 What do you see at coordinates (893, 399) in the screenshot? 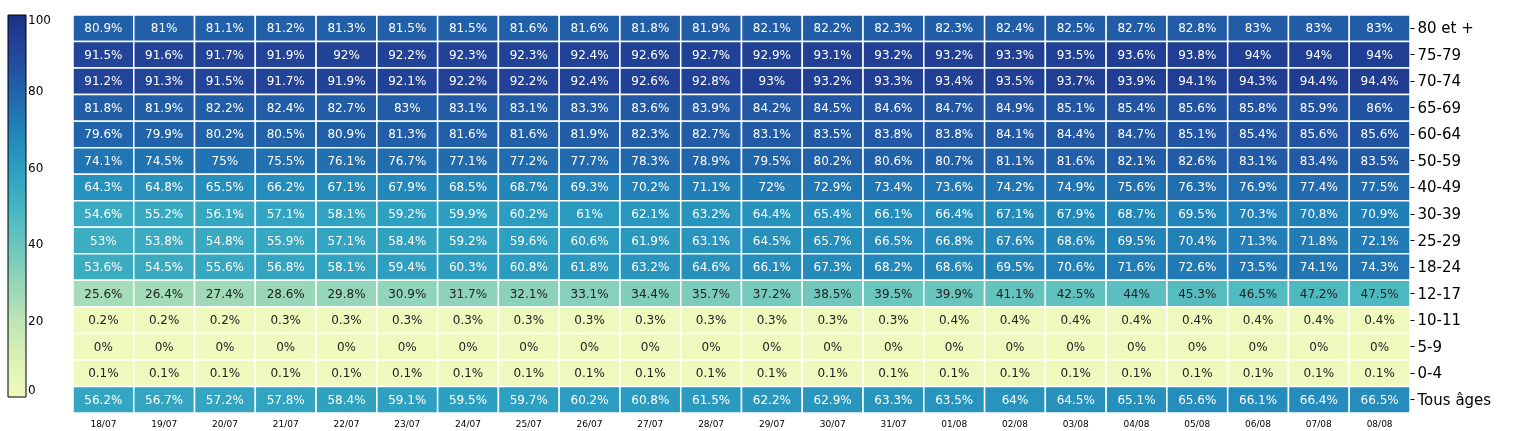
I see `data-label: 63.3%` at bounding box center [893, 399].